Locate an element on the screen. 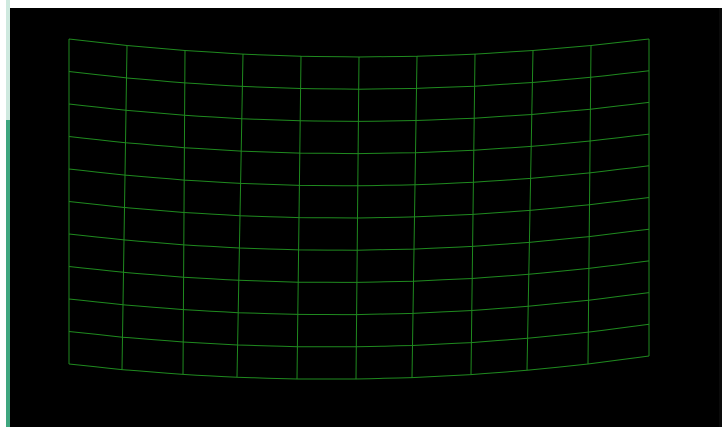 The image size is (722, 427). viewport-right-edge is located at coordinates (720, 217).